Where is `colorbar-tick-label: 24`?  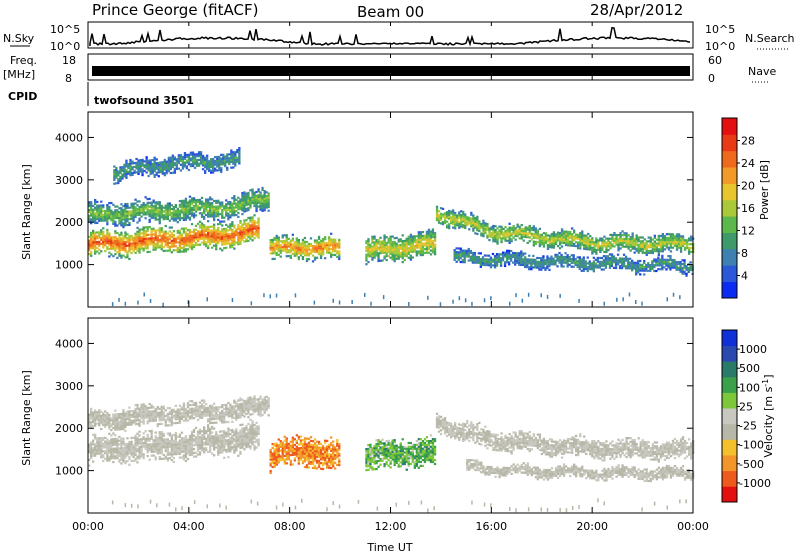
colorbar-tick-label: 24 is located at coordinates (748, 163).